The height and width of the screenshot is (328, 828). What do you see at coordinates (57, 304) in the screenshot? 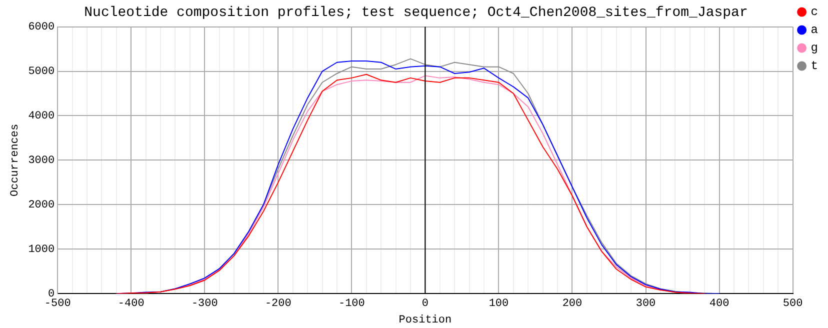
I see `x-tick-label: -500` at bounding box center [57, 304].